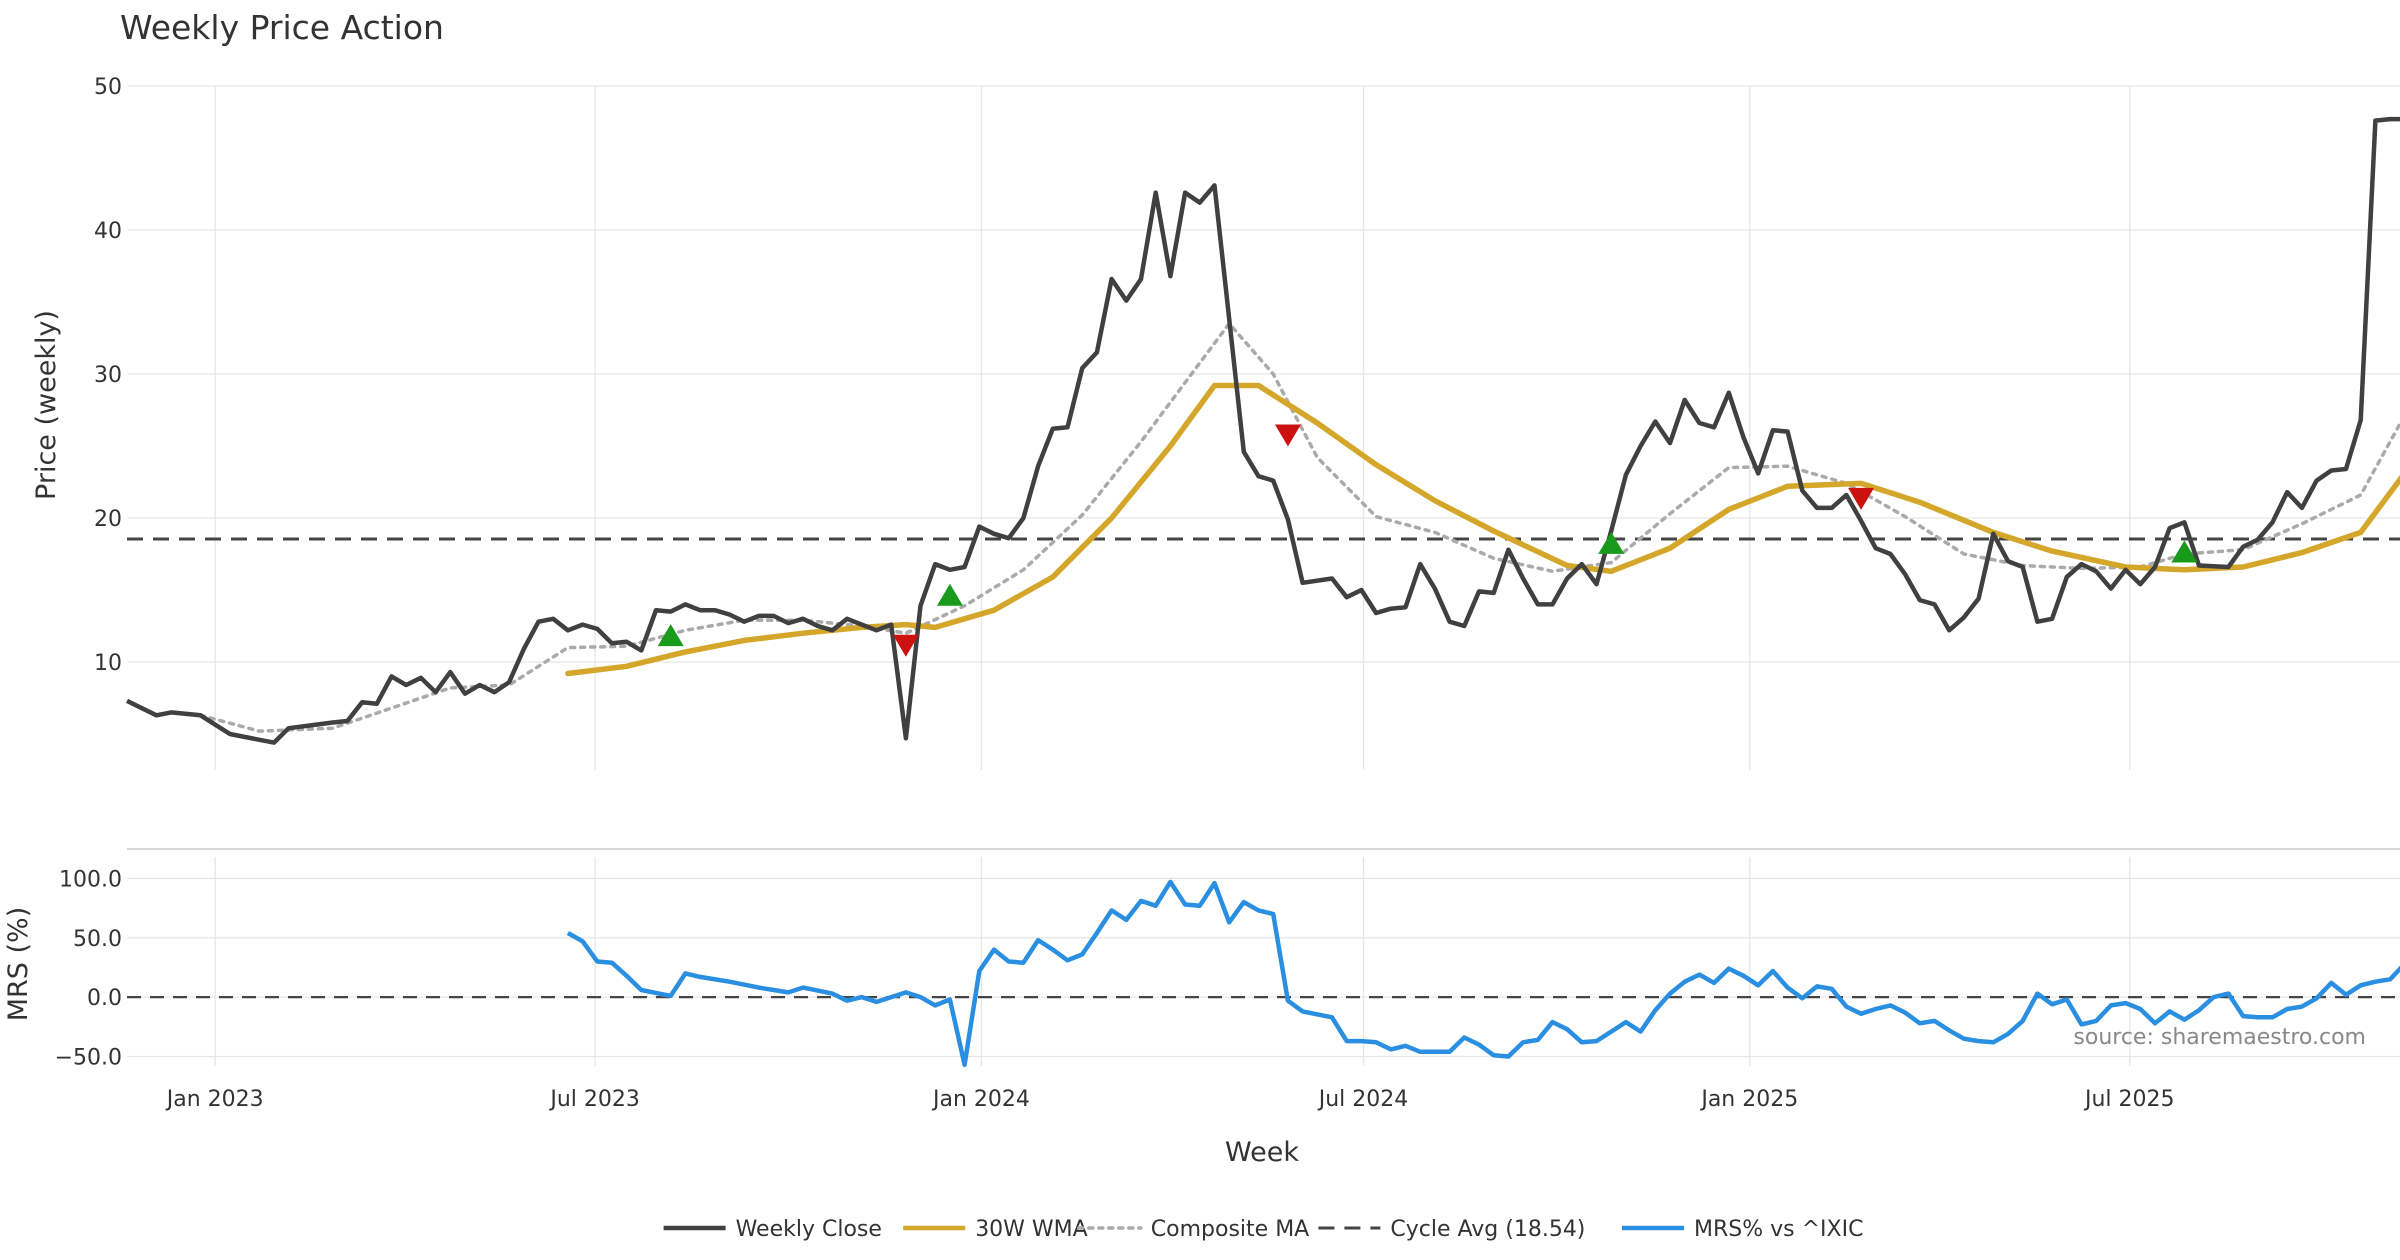 The image size is (2400, 1260). Describe the element at coordinates (1230, 1229) in the screenshot. I see `legend-label-composite: Composite MA` at that location.